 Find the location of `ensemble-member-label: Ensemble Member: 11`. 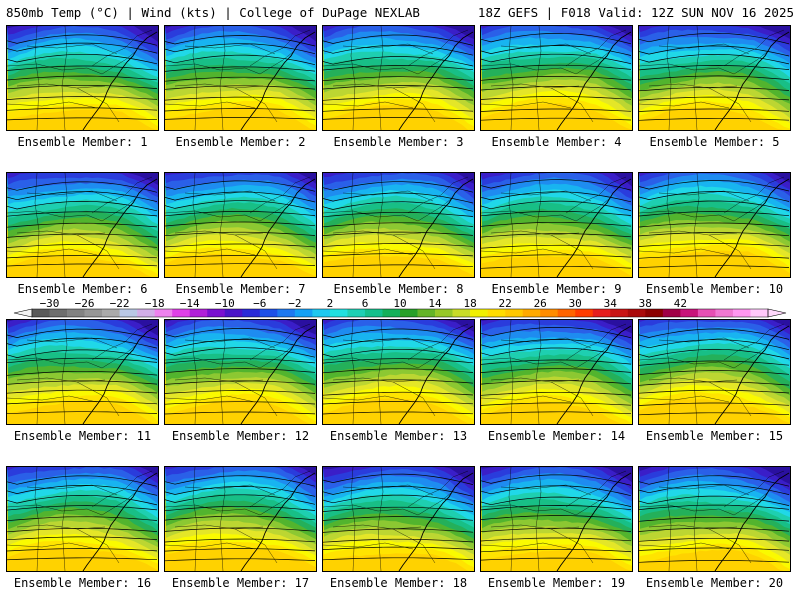

ensemble-member-label: Ensemble Member: 11 is located at coordinates (82, 436).